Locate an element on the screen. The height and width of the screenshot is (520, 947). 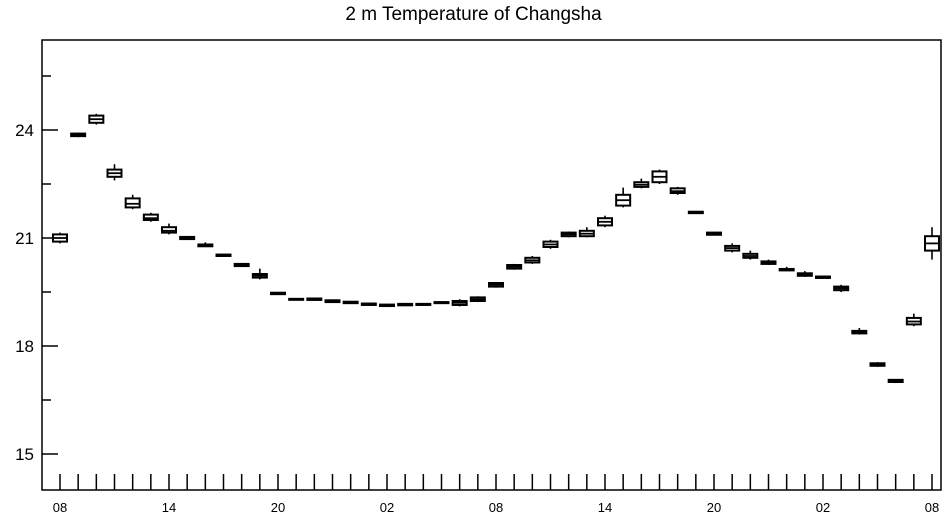
y-tick-label: 21 is located at coordinates (24, 238).